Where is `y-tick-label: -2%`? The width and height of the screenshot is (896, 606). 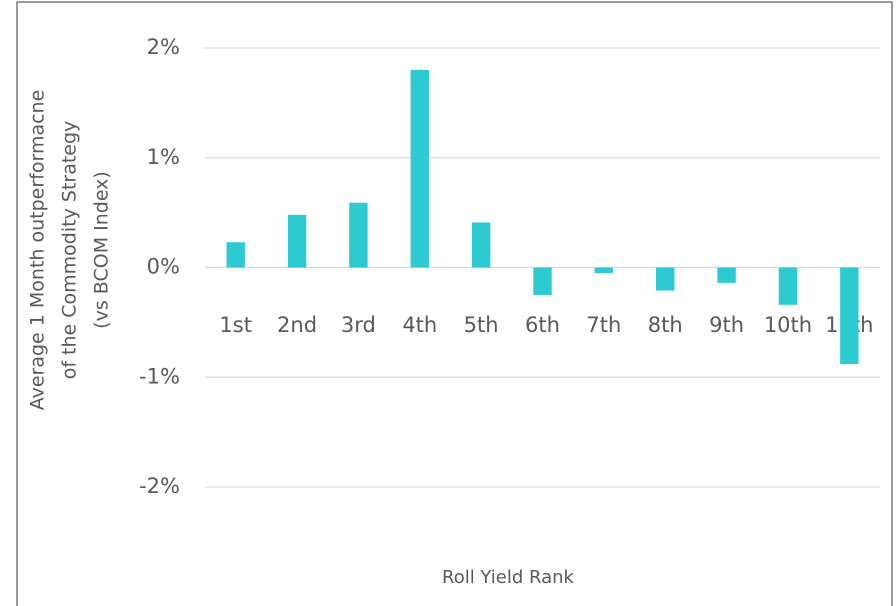 y-tick-label: -2% is located at coordinates (159, 486).